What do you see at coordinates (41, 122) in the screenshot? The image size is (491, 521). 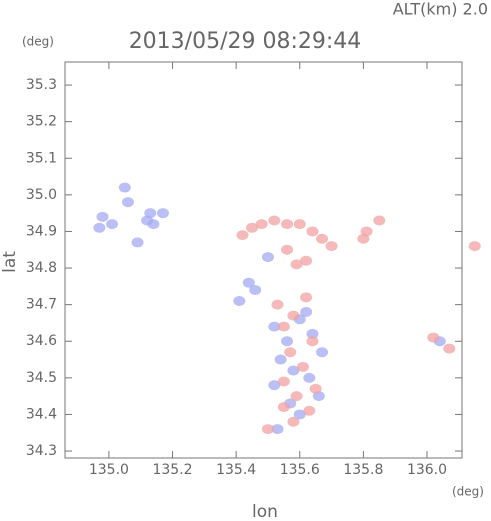 I see `y-tick-label: 35.2` at bounding box center [41, 122].